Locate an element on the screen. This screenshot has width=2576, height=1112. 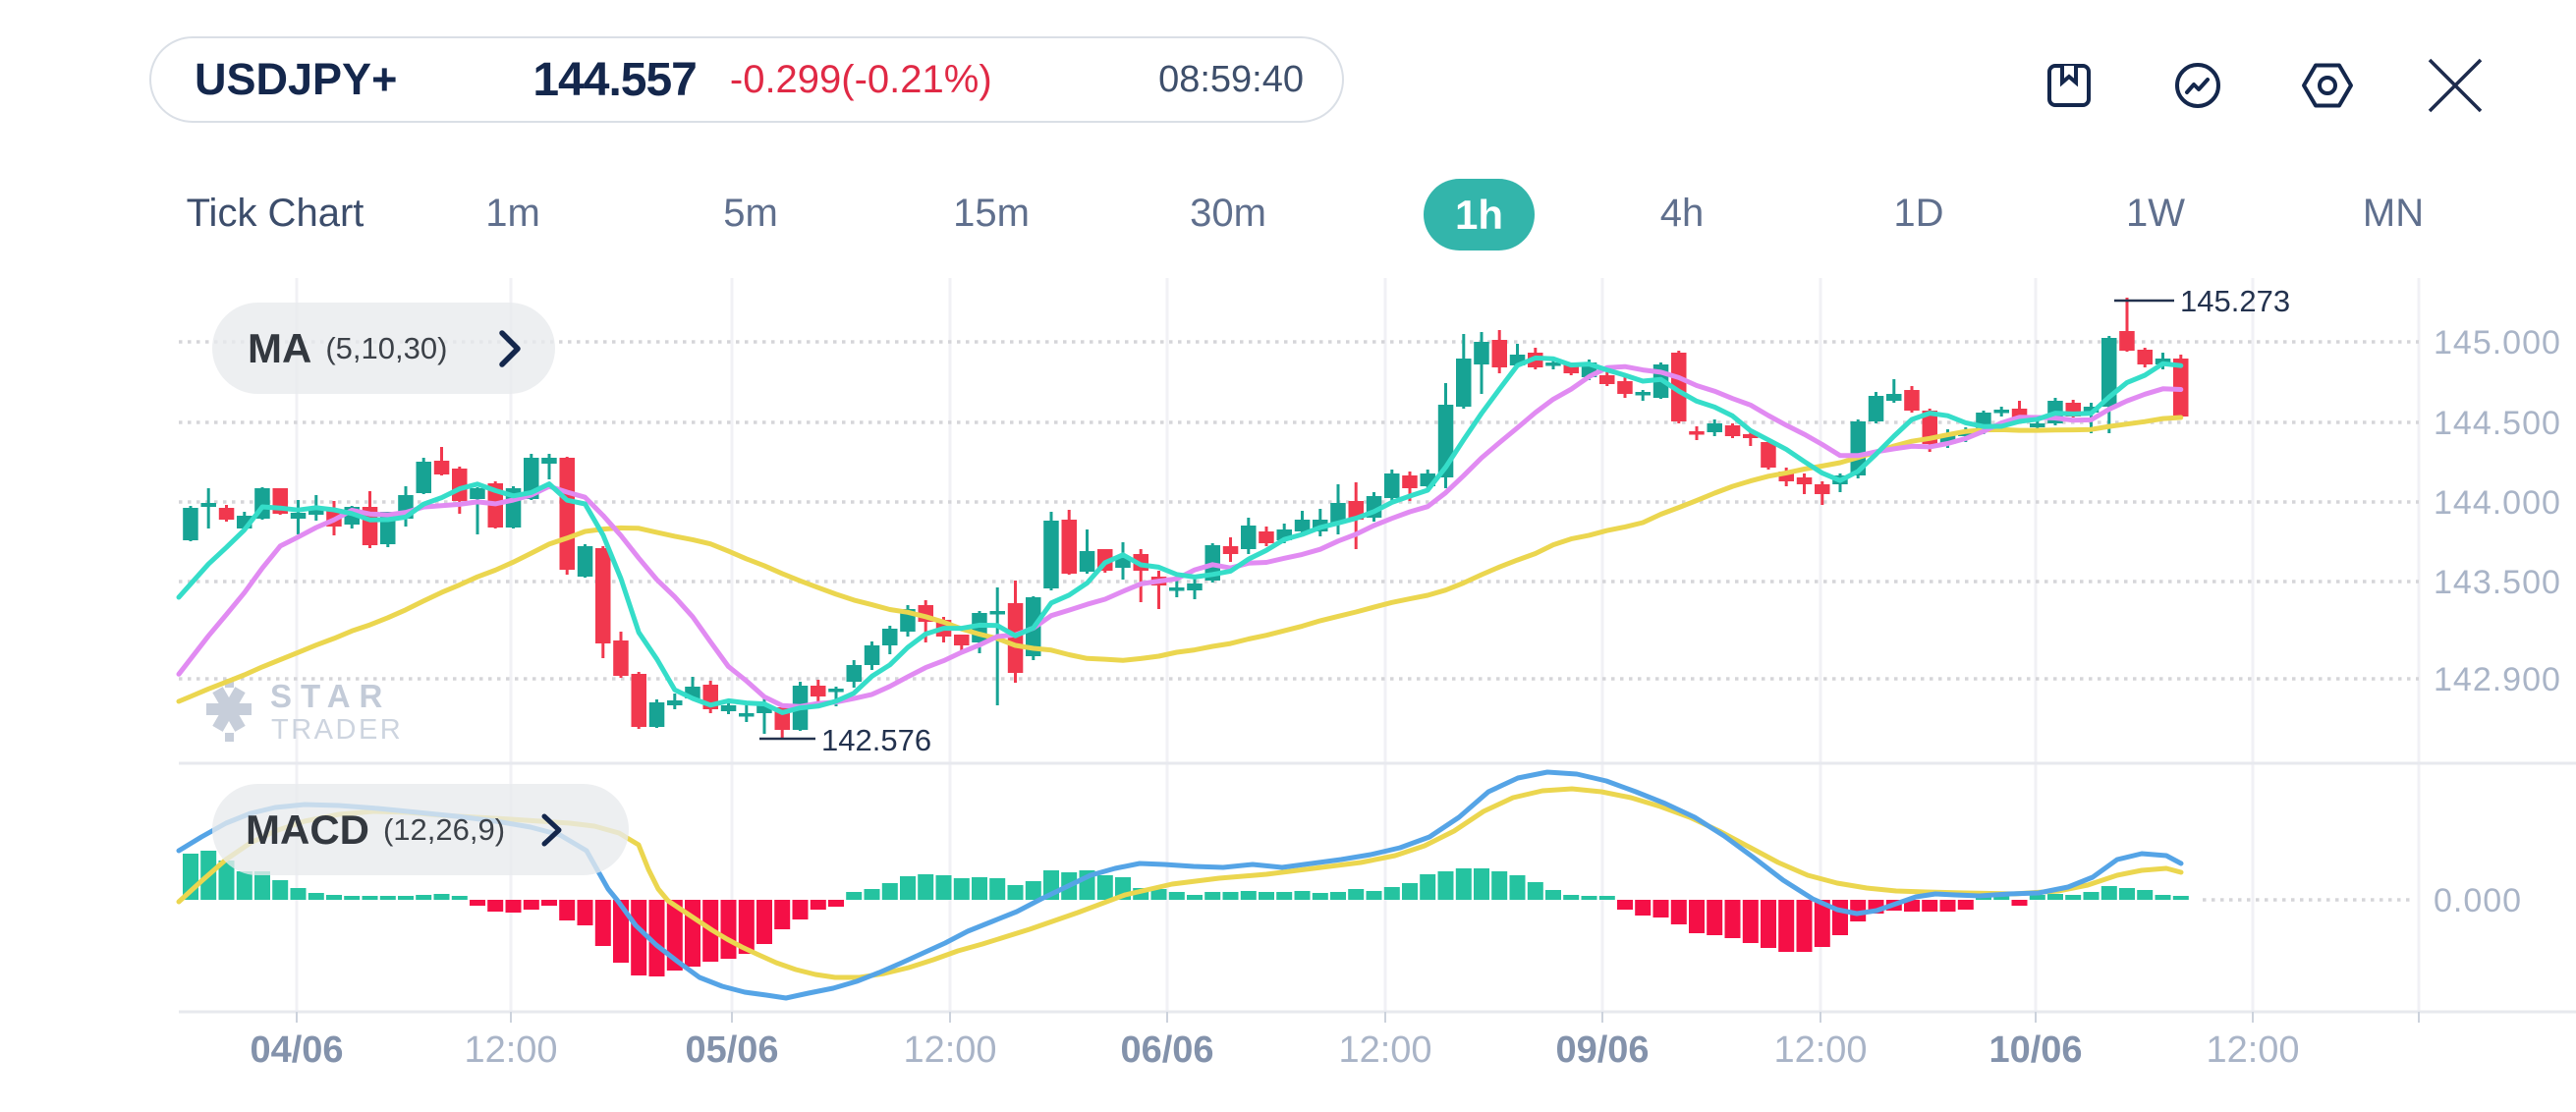
svg-text: 06/06 is located at coordinates (1166, 1050).